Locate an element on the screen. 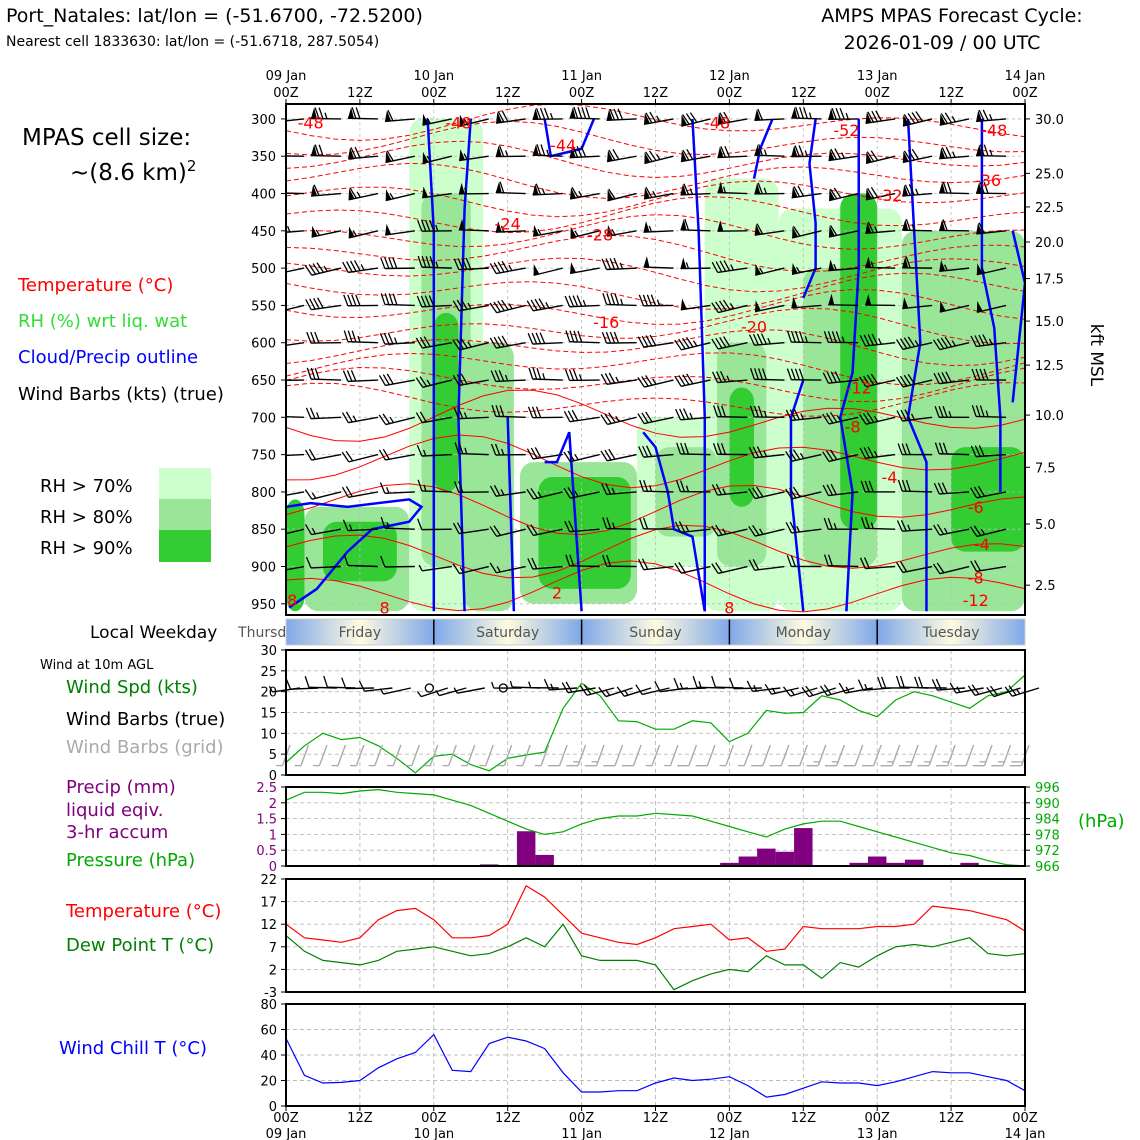 This screenshot has width=1140, height=1140. y-tick-label: 0.5 is located at coordinates (266, 851).